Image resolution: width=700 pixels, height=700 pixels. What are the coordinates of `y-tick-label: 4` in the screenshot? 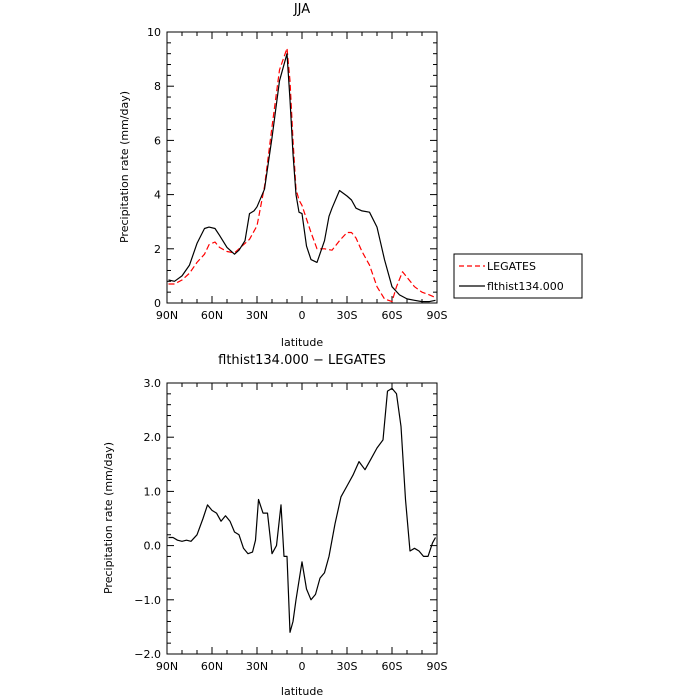 It's located at (157, 195).